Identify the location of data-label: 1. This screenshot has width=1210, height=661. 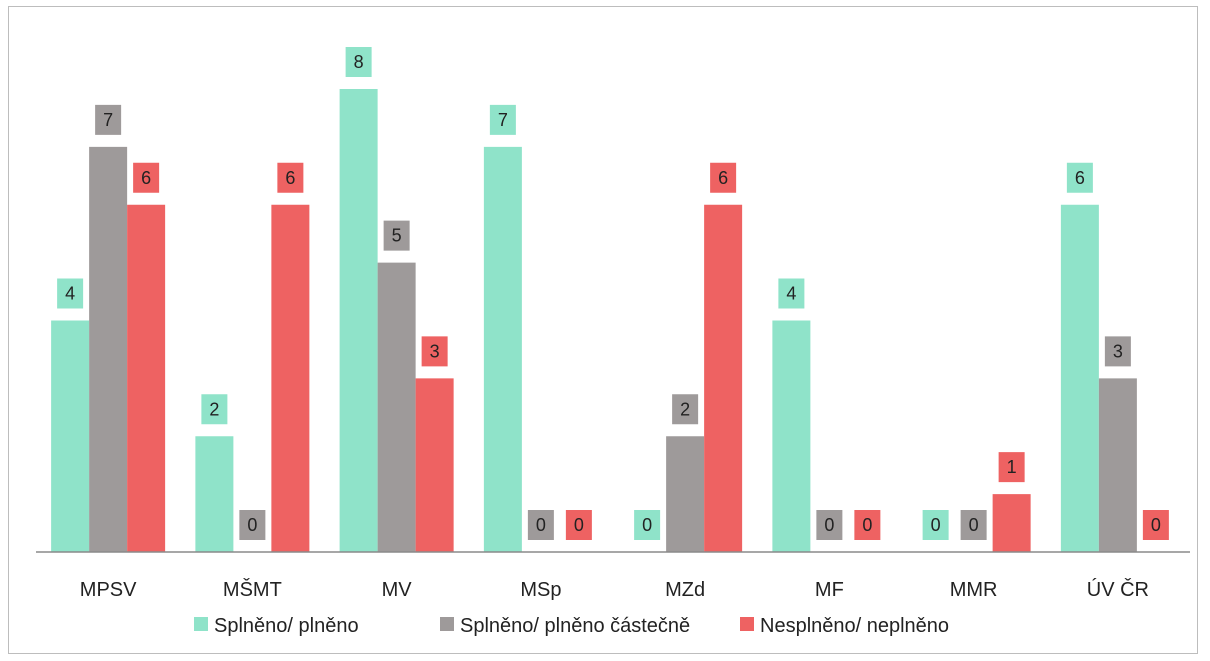
(1012, 467).